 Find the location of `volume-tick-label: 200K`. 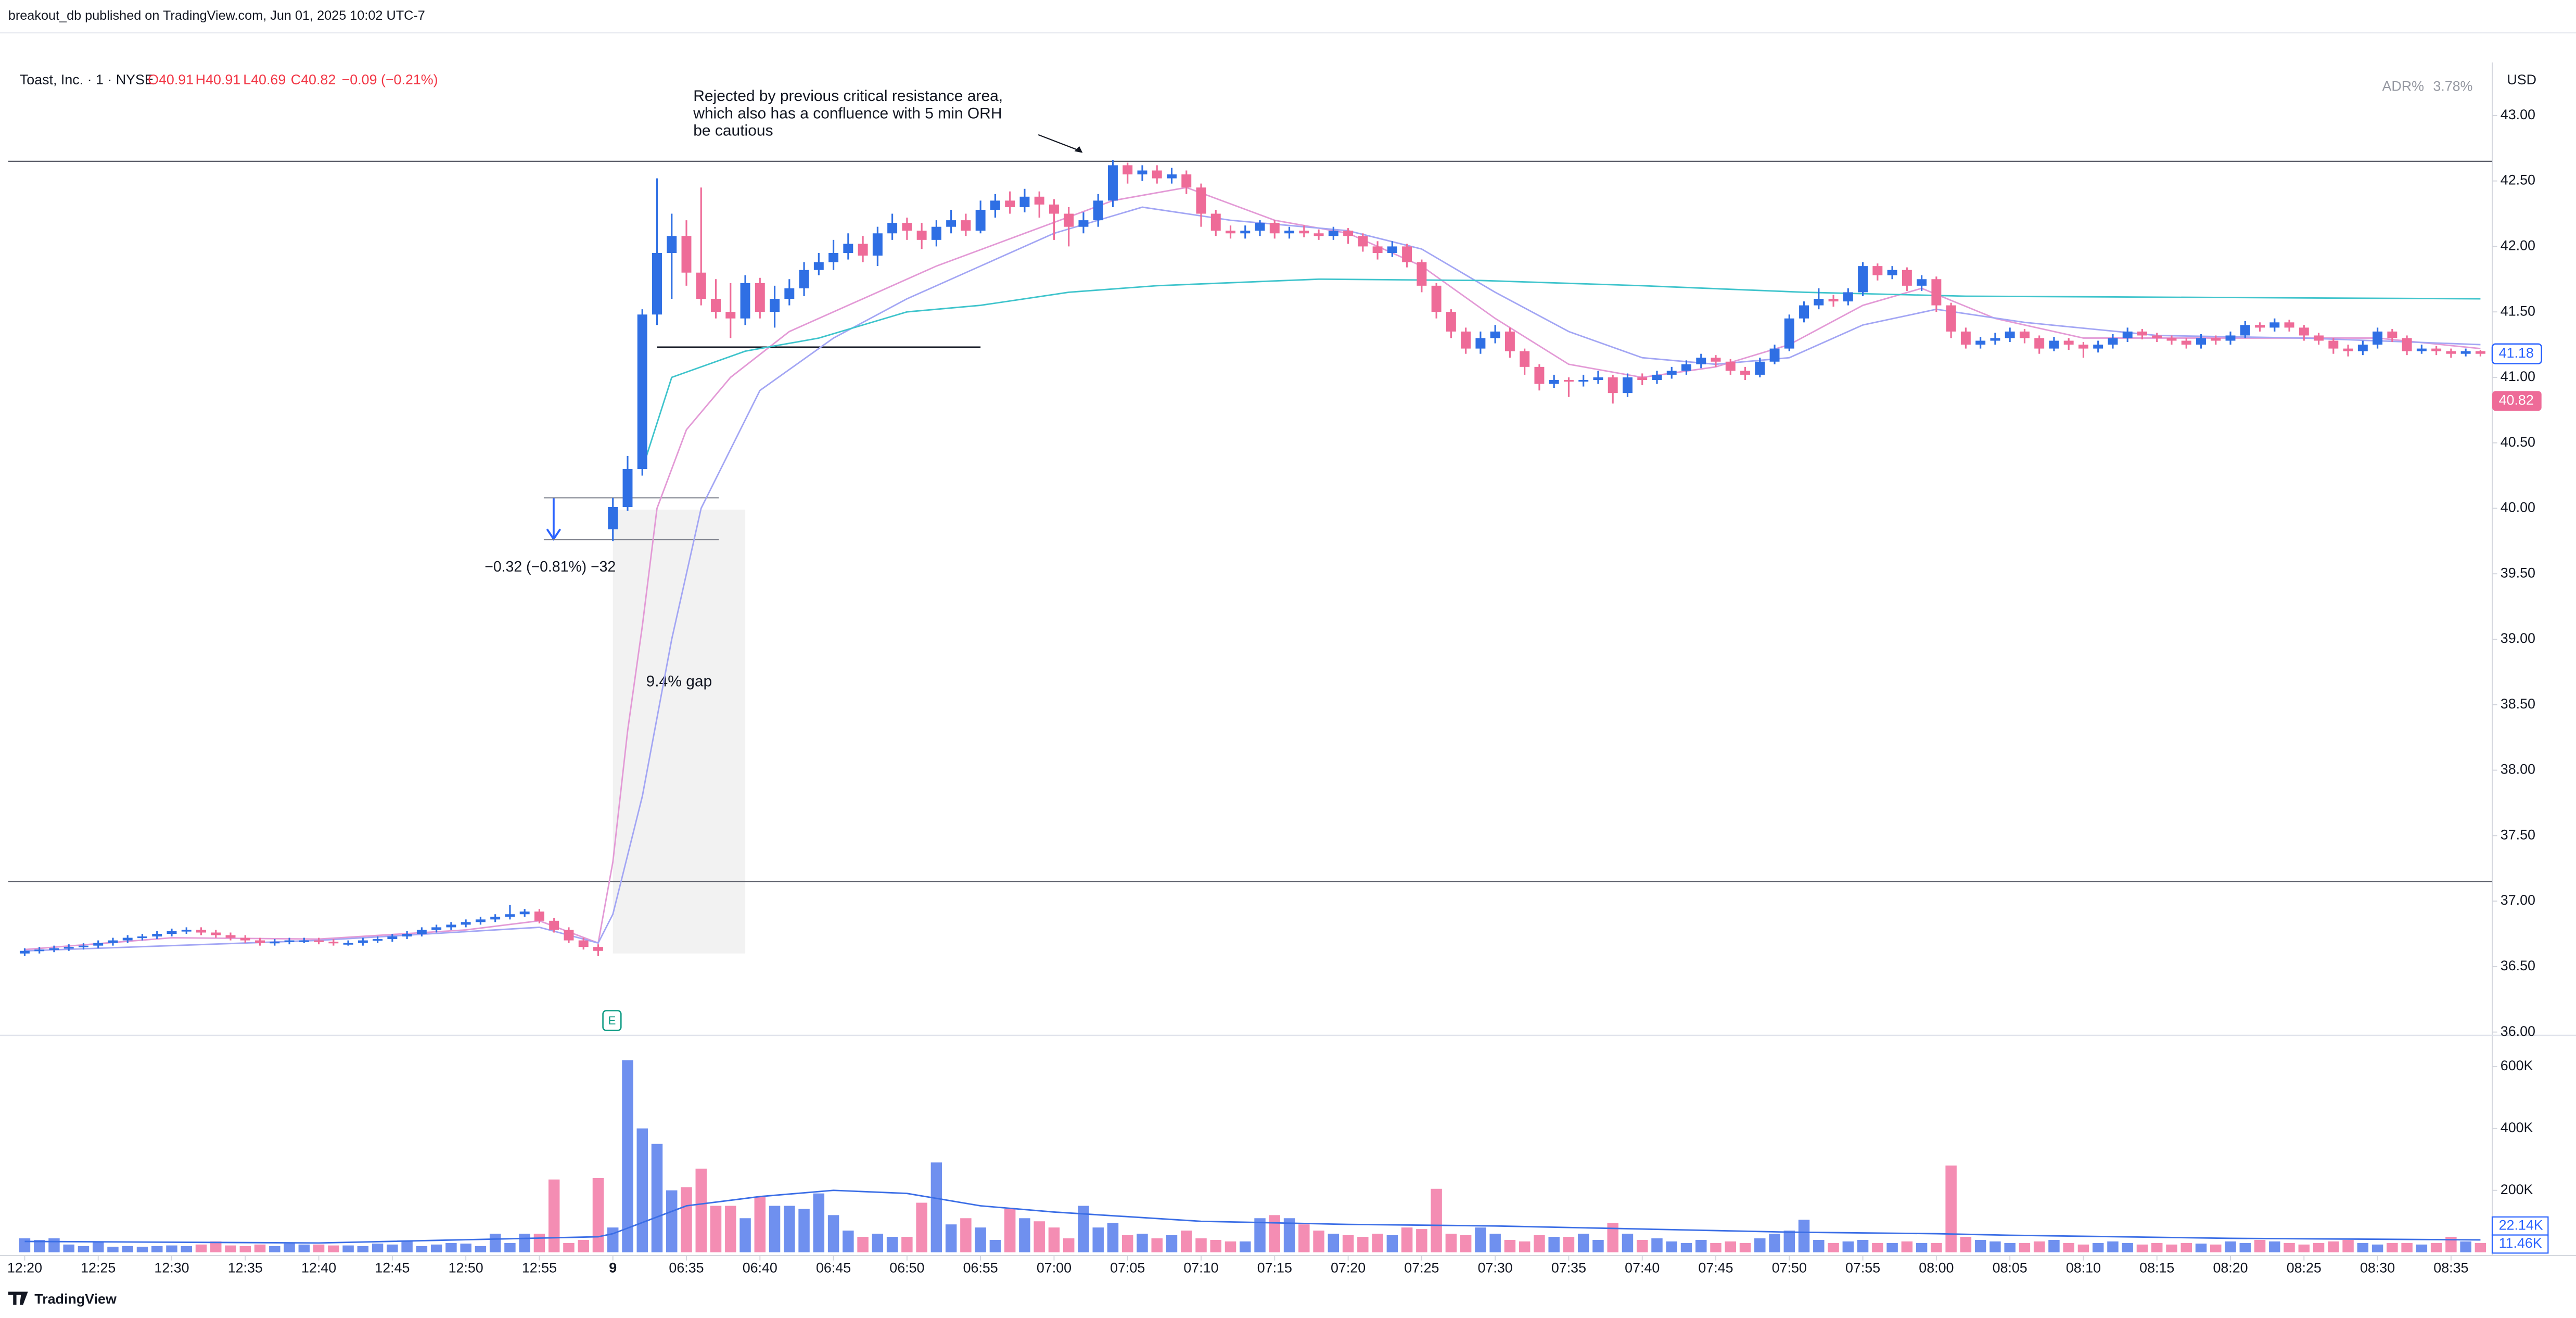

volume-tick-label: 200K is located at coordinates (2517, 1190).